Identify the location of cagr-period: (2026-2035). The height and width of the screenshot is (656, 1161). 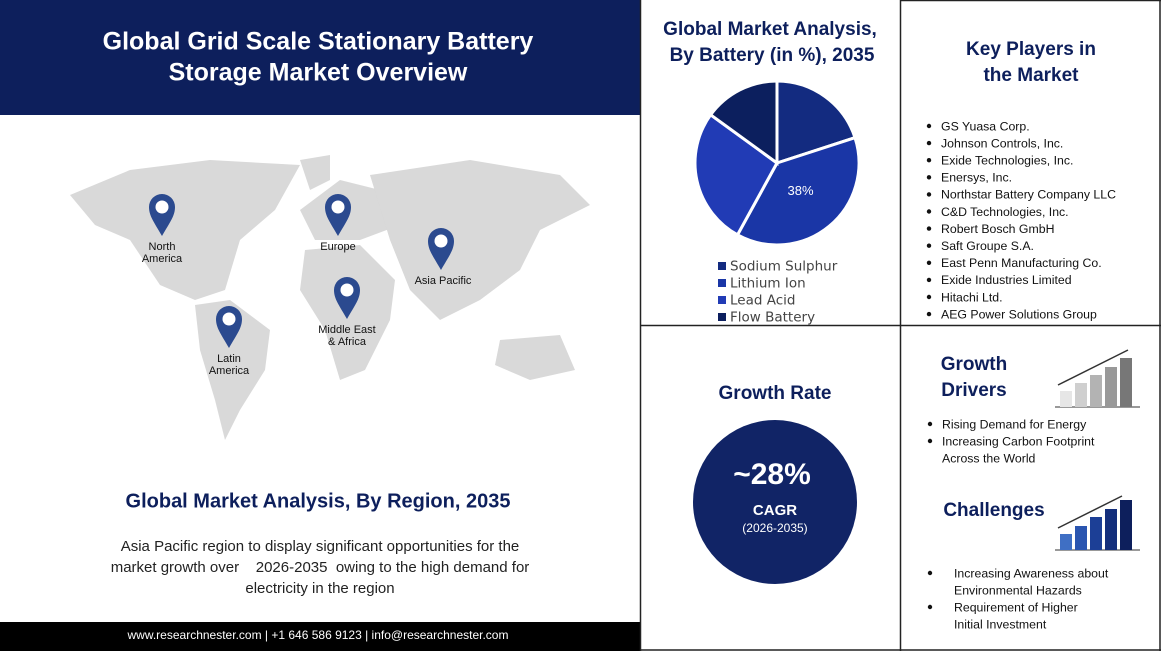
(774, 528).